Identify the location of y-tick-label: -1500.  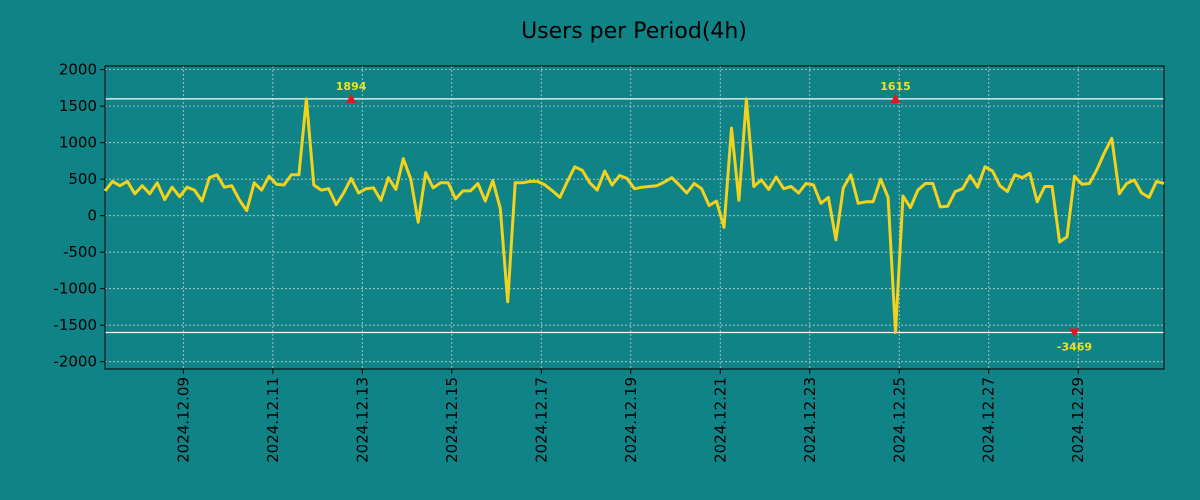
(75, 325).